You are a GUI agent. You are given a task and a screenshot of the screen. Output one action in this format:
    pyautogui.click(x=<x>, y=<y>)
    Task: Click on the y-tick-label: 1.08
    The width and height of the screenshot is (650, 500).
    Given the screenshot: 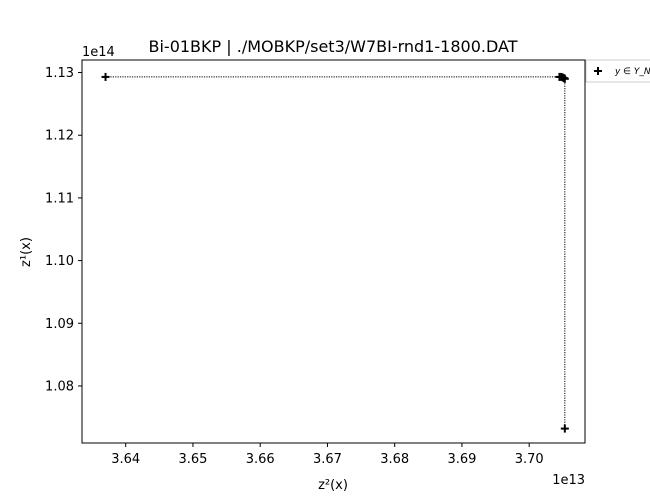 What is the action you would take?
    pyautogui.click(x=59, y=386)
    